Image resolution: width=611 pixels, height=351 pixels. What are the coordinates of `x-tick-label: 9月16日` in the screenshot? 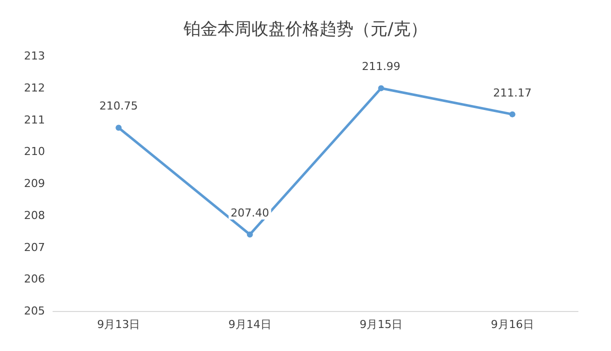 It's located at (512, 324).